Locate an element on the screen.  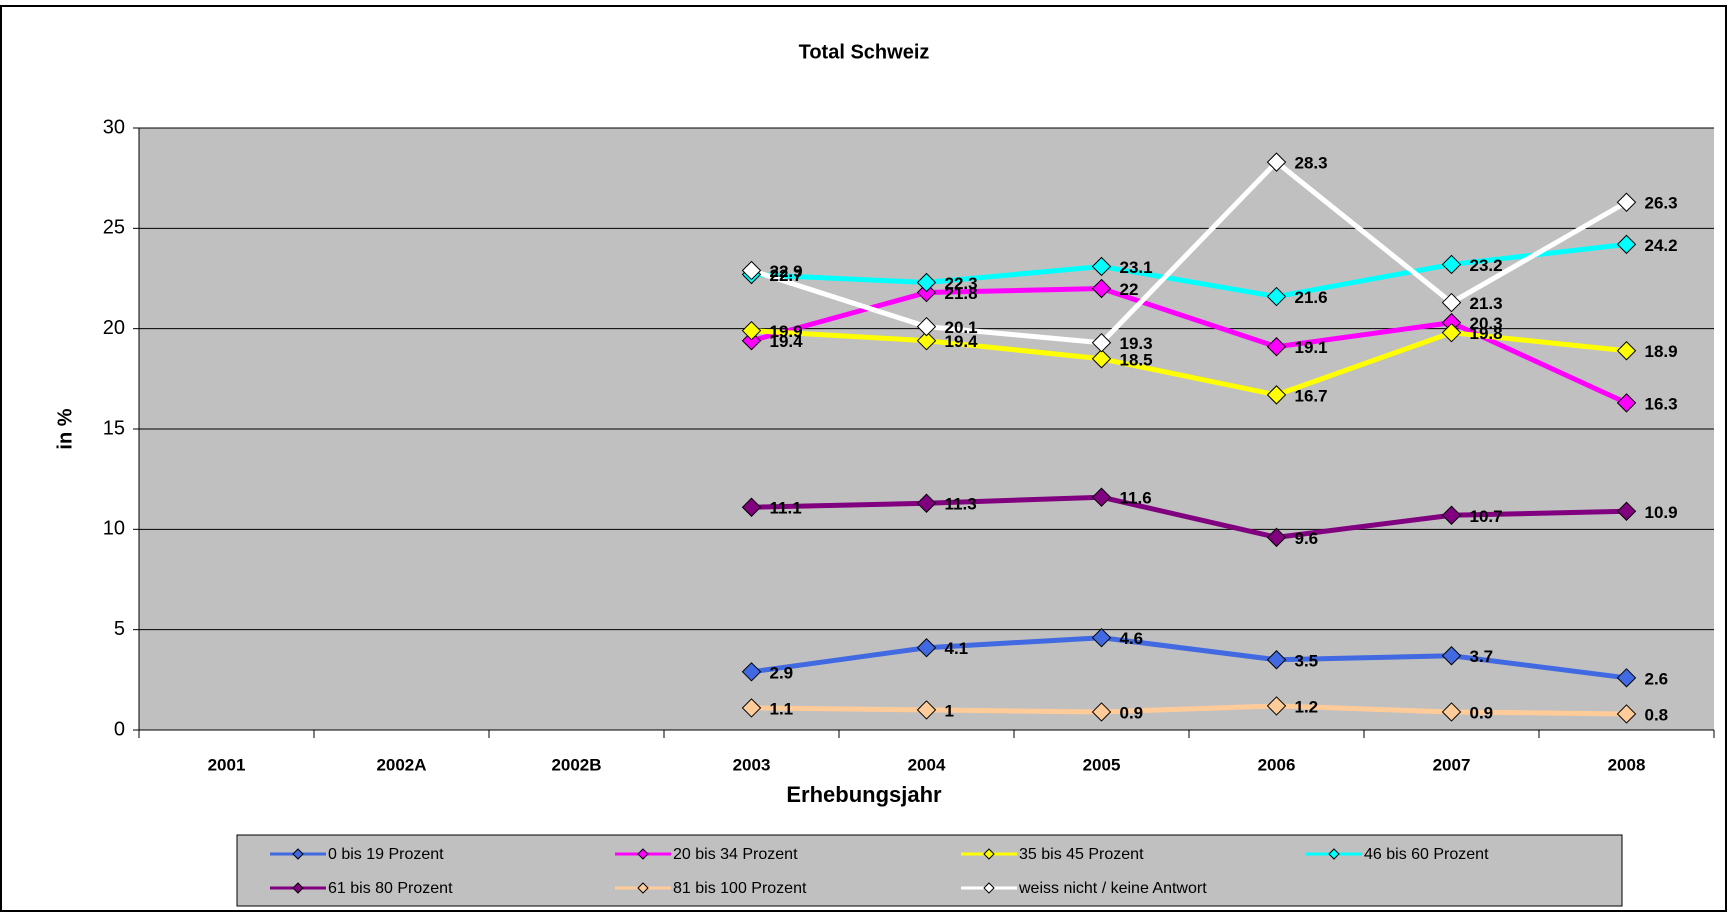
x-tick-label: 2004 is located at coordinates (927, 764).